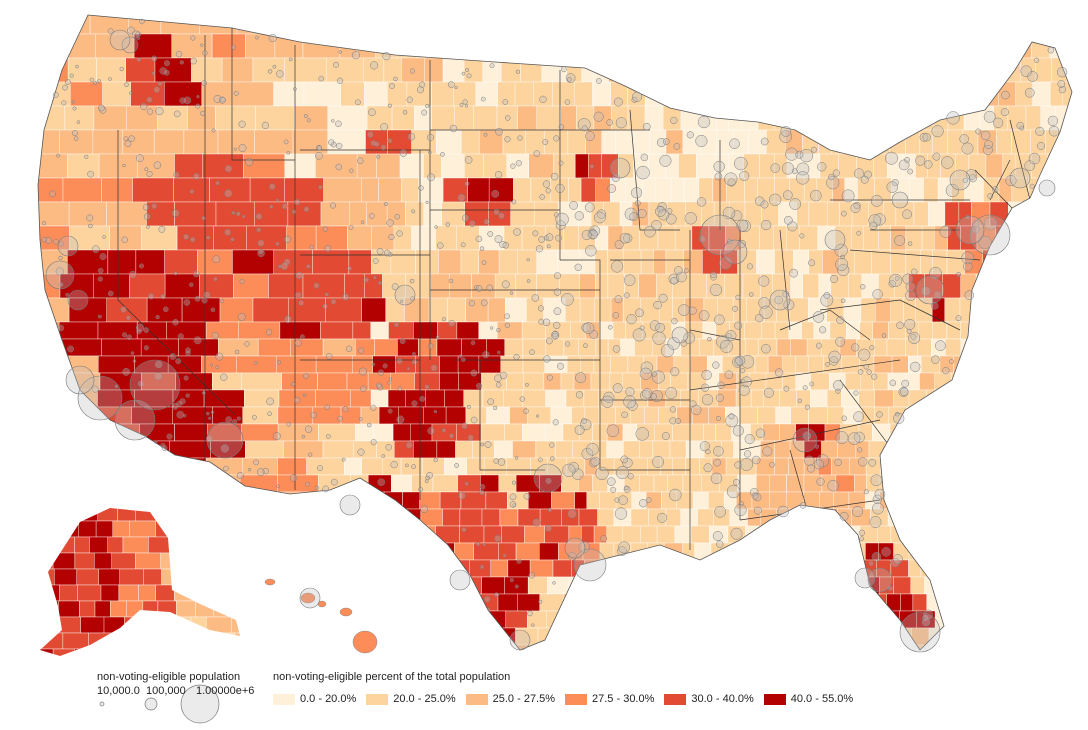 The width and height of the screenshot is (1088, 730). Describe the element at coordinates (118, 691) in the screenshot. I see `size-legend-label-small: 10,000.0` at that location.